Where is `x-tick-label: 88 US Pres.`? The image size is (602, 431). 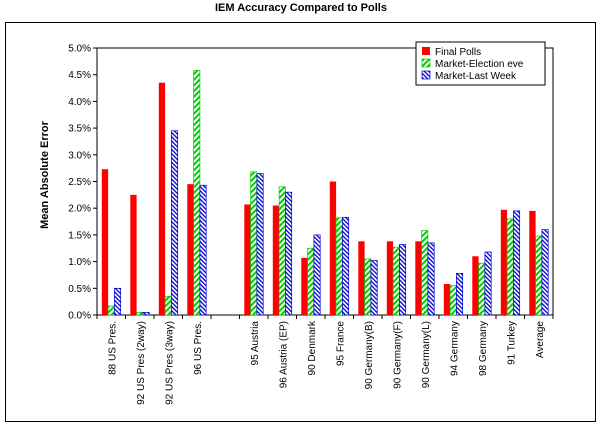
x-tick-label: 88 US Pres. is located at coordinates (112, 348).